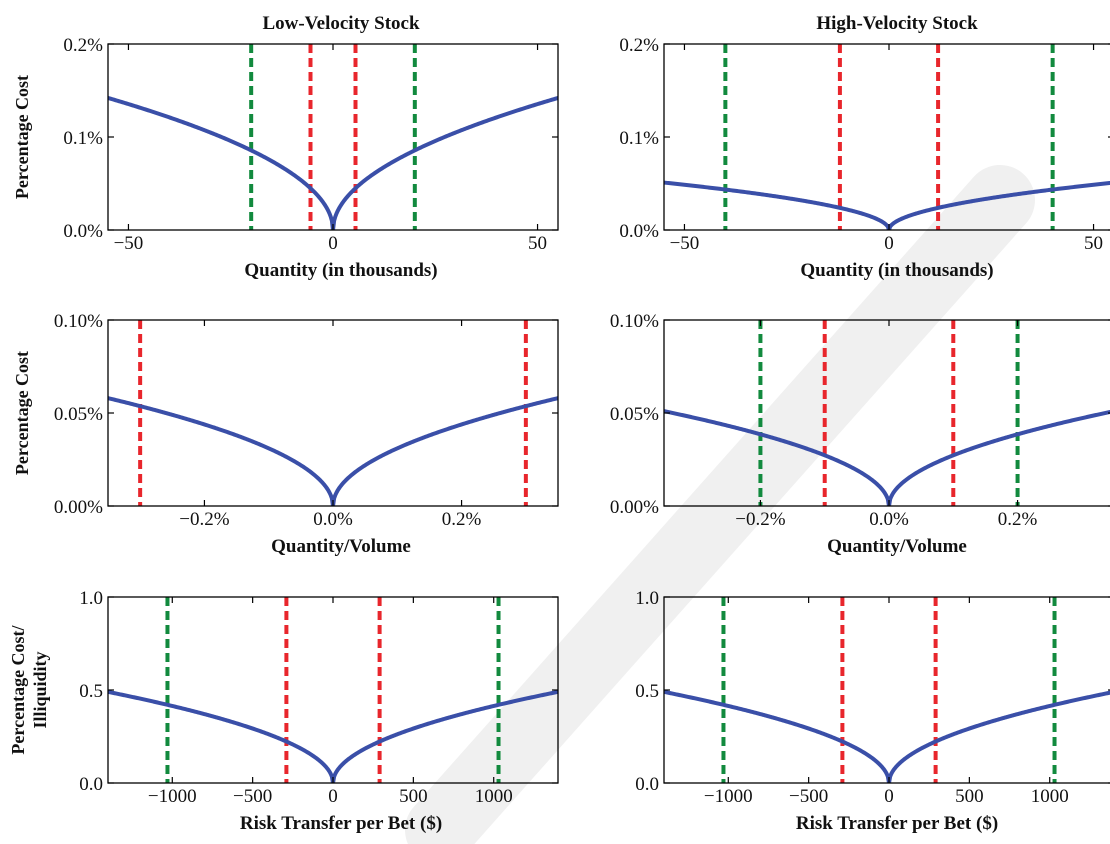 Image resolution: width=1110 pixels, height=844 pixels. What do you see at coordinates (29, 689) in the screenshot?
I see `y-axis-label: Percentage Cost/Illiquidity` at bounding box center [29, 689].